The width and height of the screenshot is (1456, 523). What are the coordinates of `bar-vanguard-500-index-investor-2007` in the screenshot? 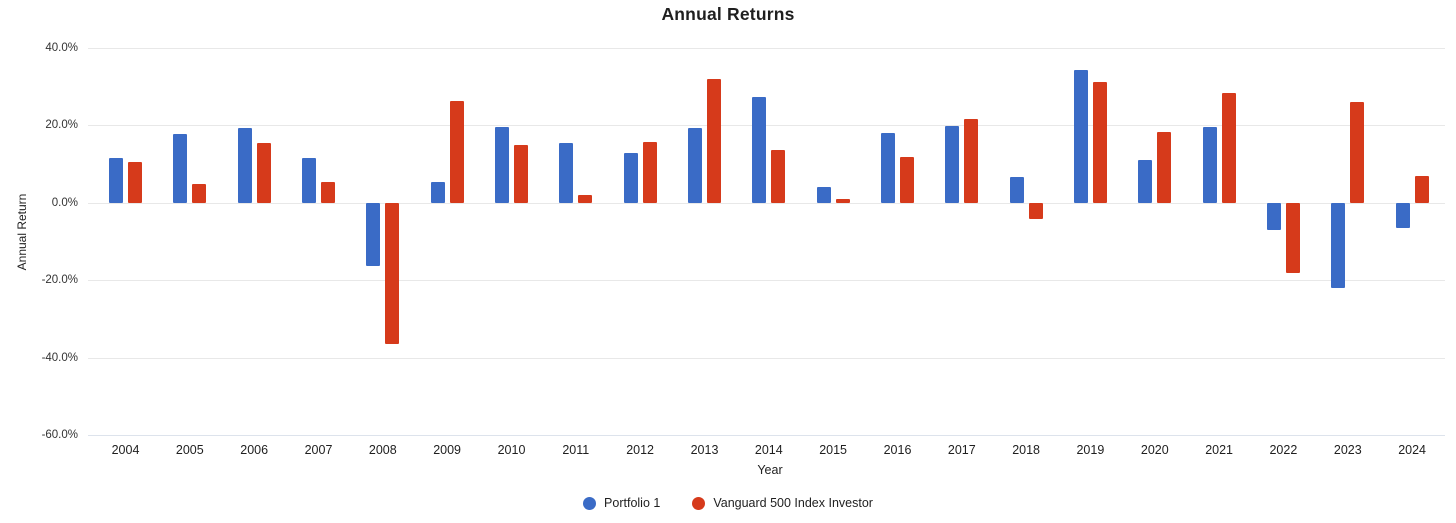 It's located at (328, 192).